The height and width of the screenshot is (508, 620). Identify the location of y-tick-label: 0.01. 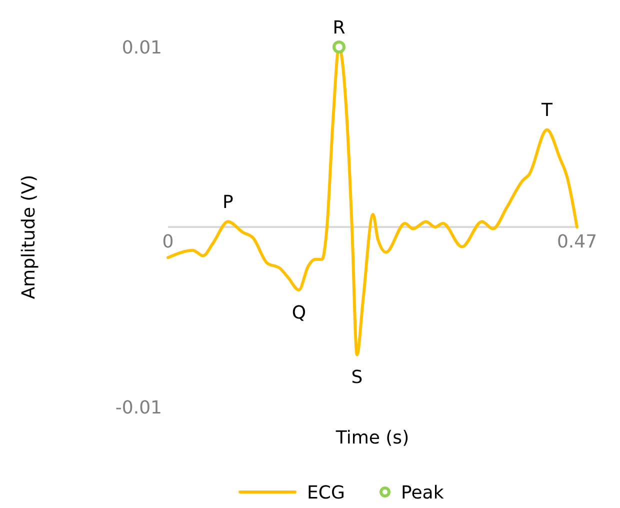
(142, 47).